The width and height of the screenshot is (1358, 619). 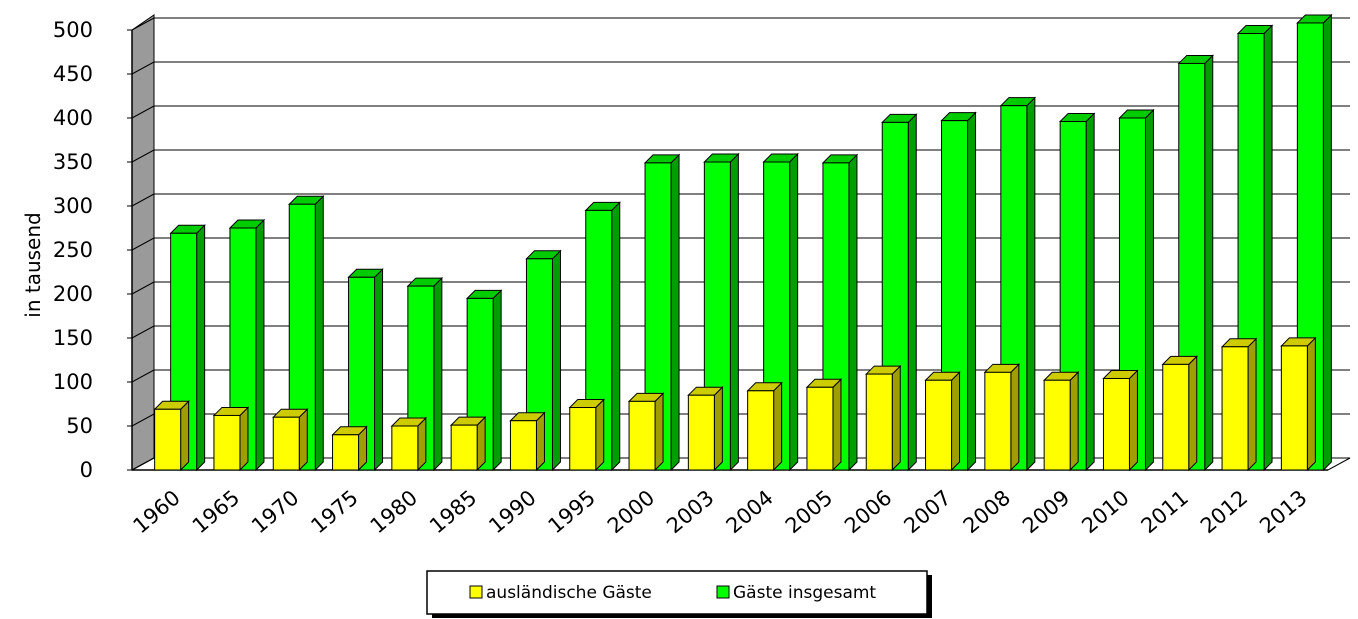 What do you see at coordinates (804, 593) in the screenshot?
I see `legend-label: Gäste insgesamt` at bounding box center [804, 593].